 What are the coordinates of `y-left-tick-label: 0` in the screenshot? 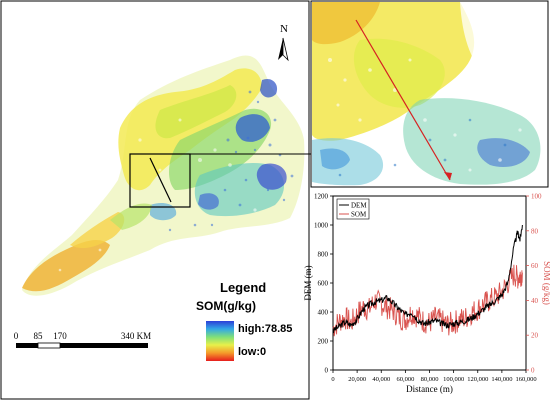 It's located at (327, 371).